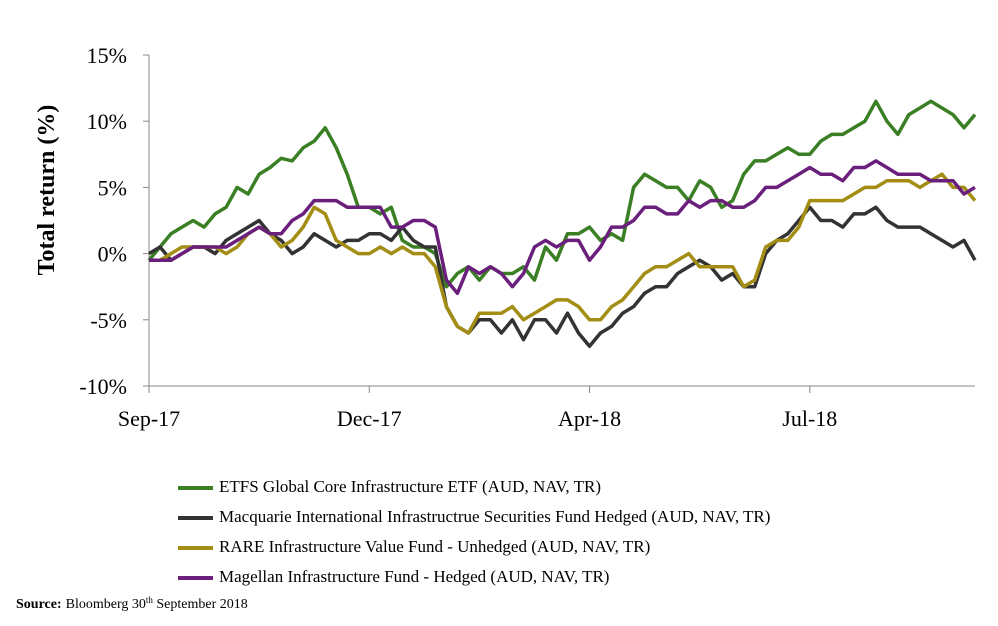 This screenshot has width=998, height=626. What do you see at coordinates (106, 604) in the screenshot?
I see `source-text: Bloomberg 30` at bounding box center [106, 604].